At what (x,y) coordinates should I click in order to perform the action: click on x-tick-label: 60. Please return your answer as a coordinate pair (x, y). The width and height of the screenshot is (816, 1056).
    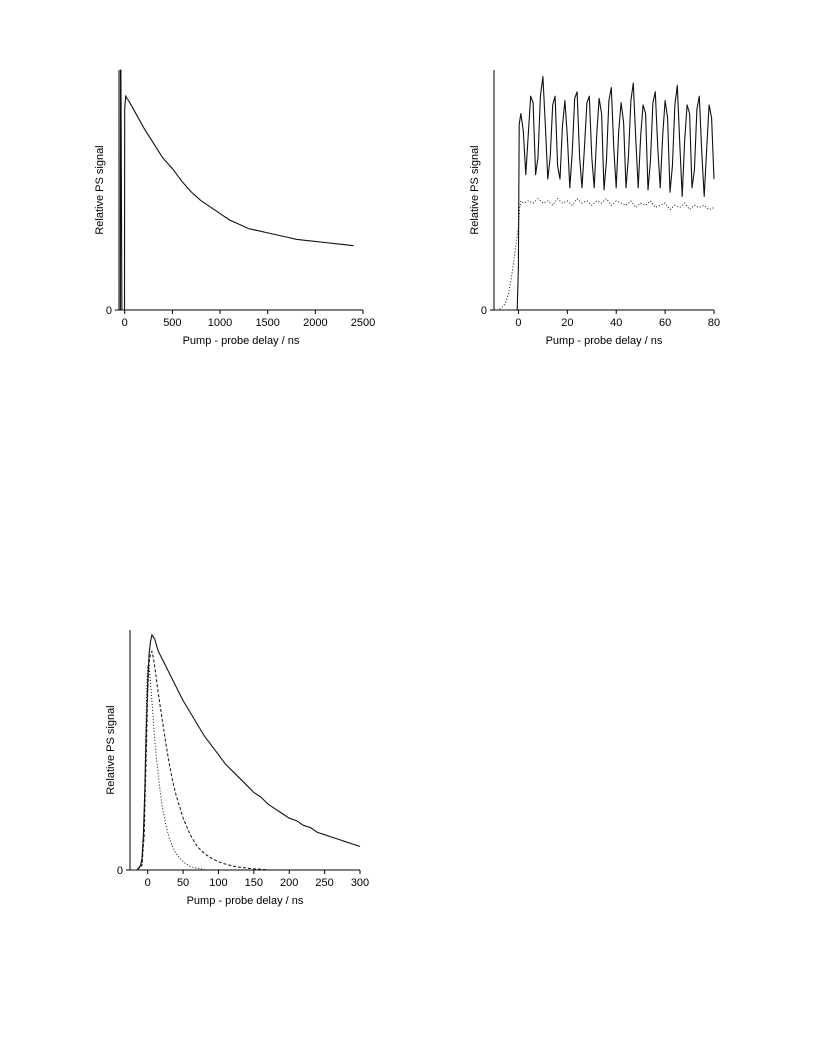
    Looking at the image, I should click on (665, 323).